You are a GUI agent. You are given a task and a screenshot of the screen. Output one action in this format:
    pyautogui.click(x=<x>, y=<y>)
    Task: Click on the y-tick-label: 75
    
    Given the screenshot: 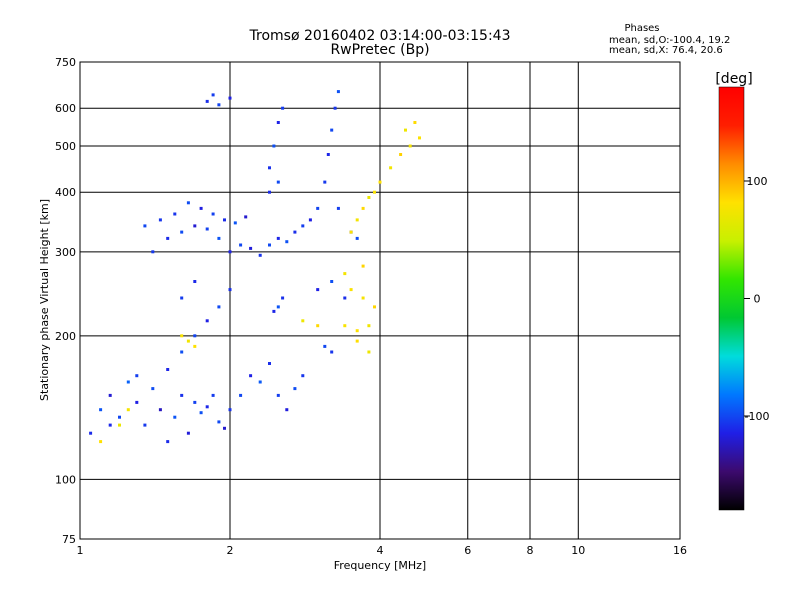 What is the action you would take?
    pyautogui.click(x=69, y=539)
    